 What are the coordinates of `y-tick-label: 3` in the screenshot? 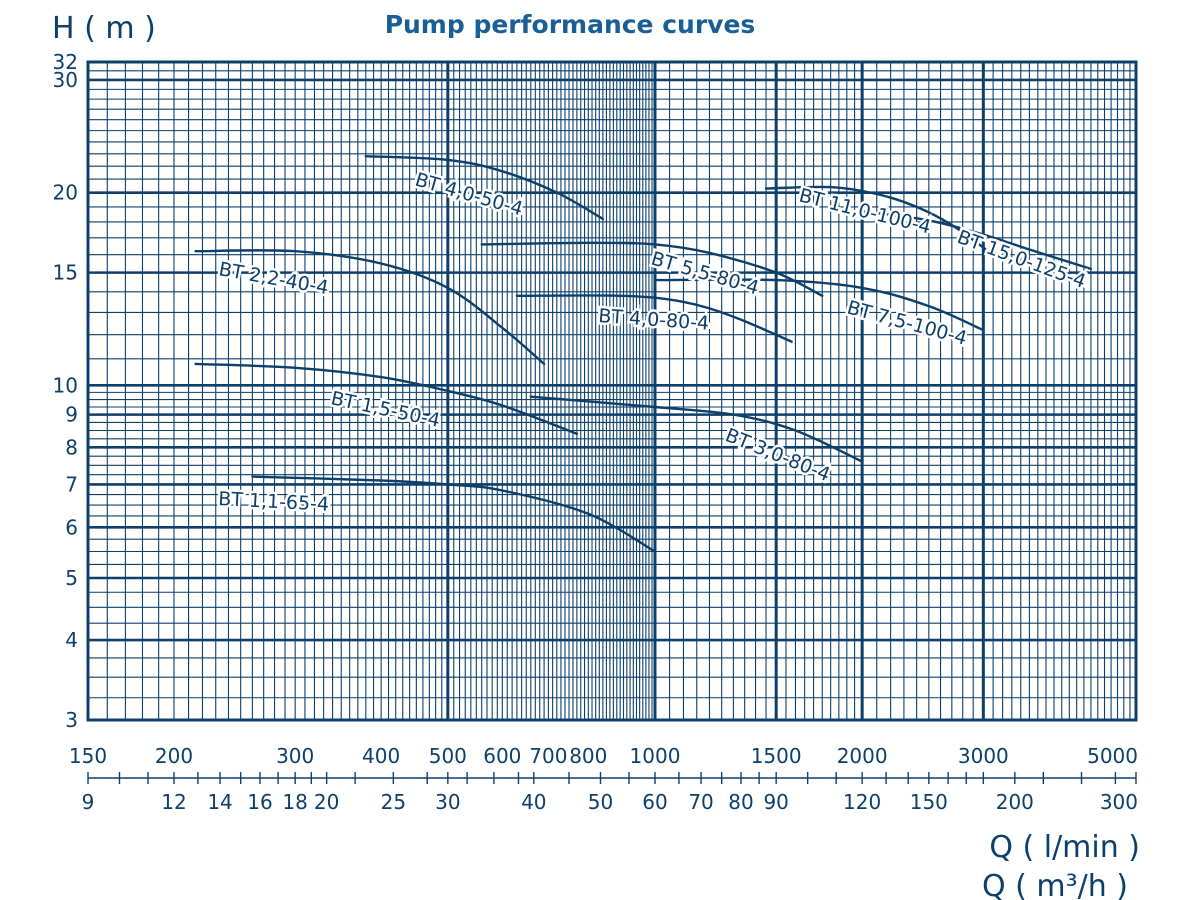 It's located at (71, 720).